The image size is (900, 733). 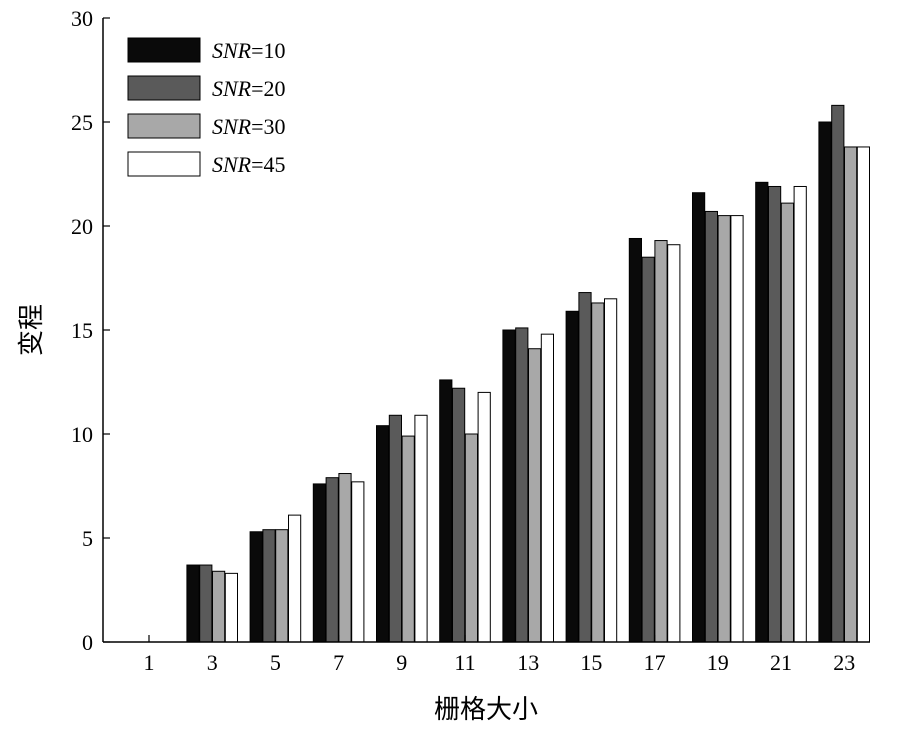 What do you see at coordinates (464, 662) in the screenshot?
I see `x-tick-label: 11` at bounding box center [464, 662].